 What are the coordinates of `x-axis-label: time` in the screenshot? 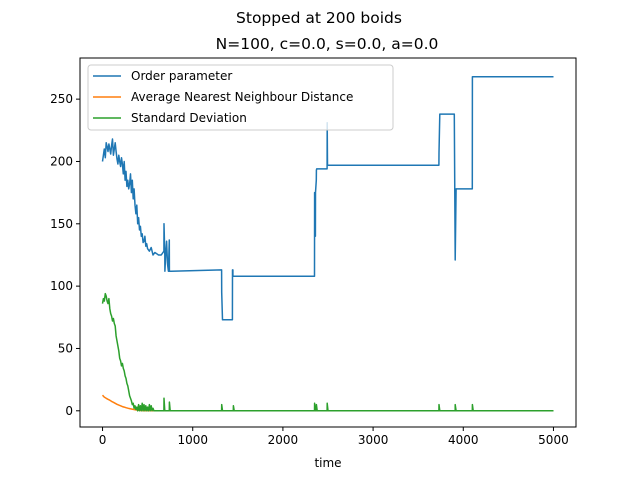 It's located at (327, 463).